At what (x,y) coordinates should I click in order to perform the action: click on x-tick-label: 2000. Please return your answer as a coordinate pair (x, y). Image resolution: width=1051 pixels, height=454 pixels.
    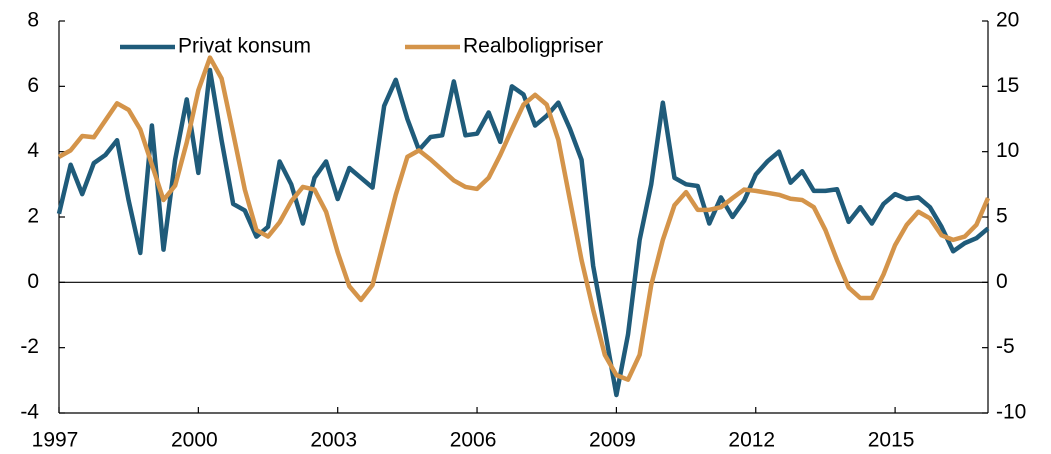
    Looking at the image, I should click on (194, 440).